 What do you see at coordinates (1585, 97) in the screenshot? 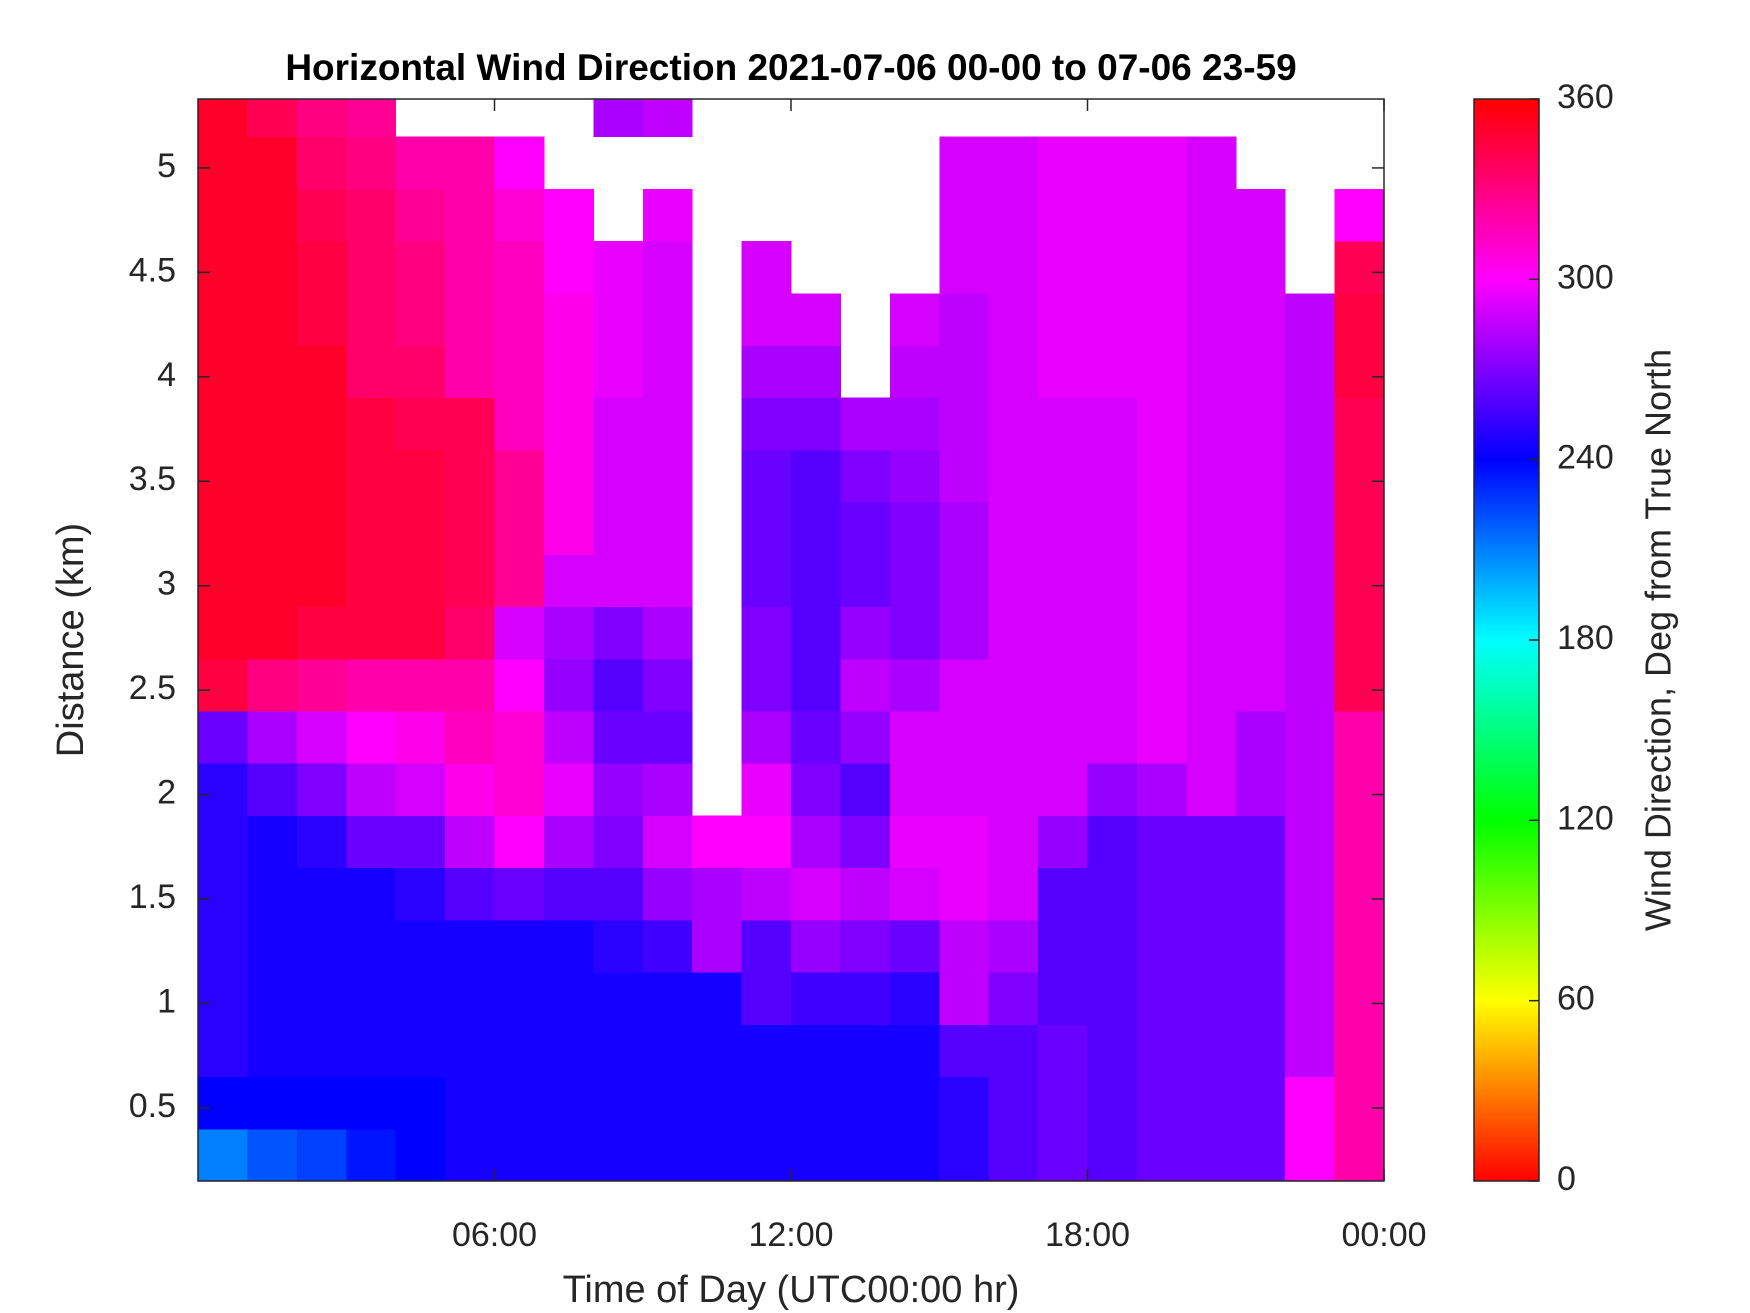
I see `colorbar-tick-label: 360` at bounding box center [1585, 97].